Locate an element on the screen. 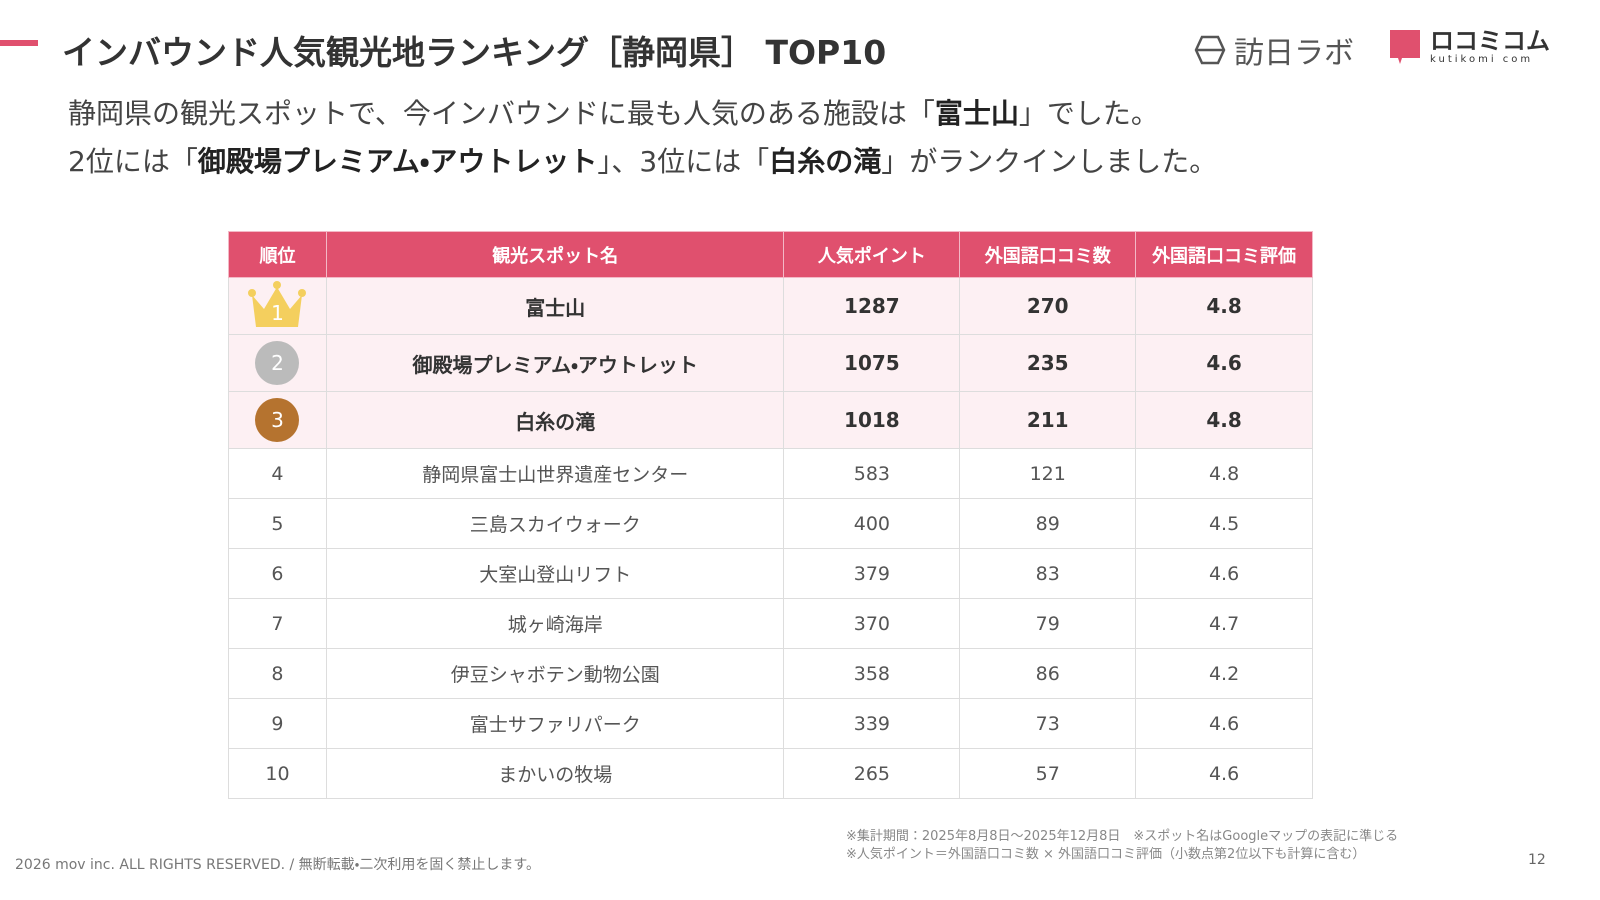 This screenshot has height=900, width=1600. table-row: 6 大室山登山リフト 379 83 4.6 is located at coordinates (770, 573).